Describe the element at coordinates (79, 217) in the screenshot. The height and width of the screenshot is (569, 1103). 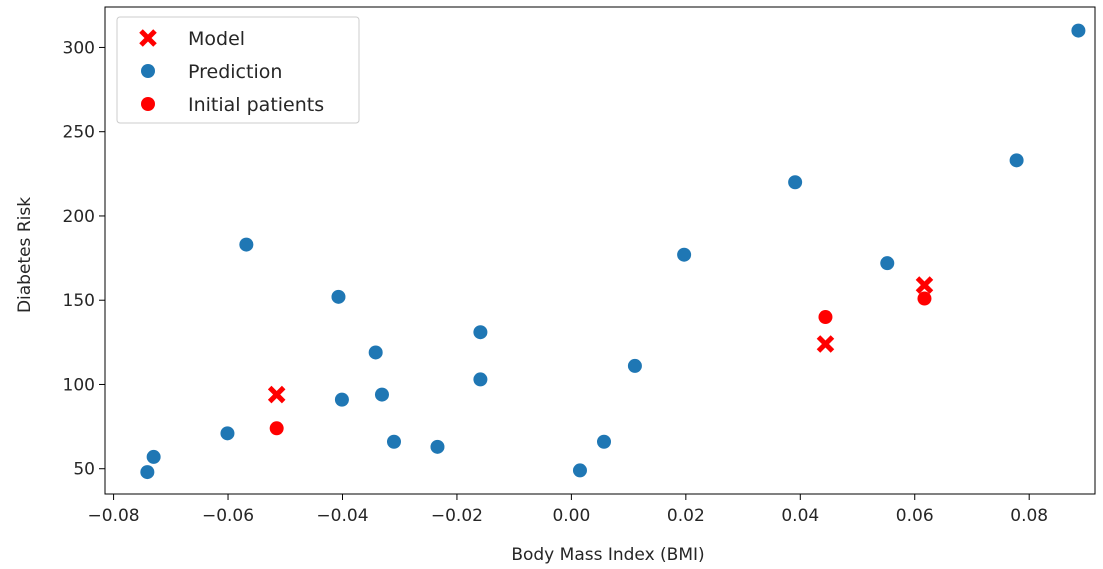
I see `y-tick-label: 200` at that location.